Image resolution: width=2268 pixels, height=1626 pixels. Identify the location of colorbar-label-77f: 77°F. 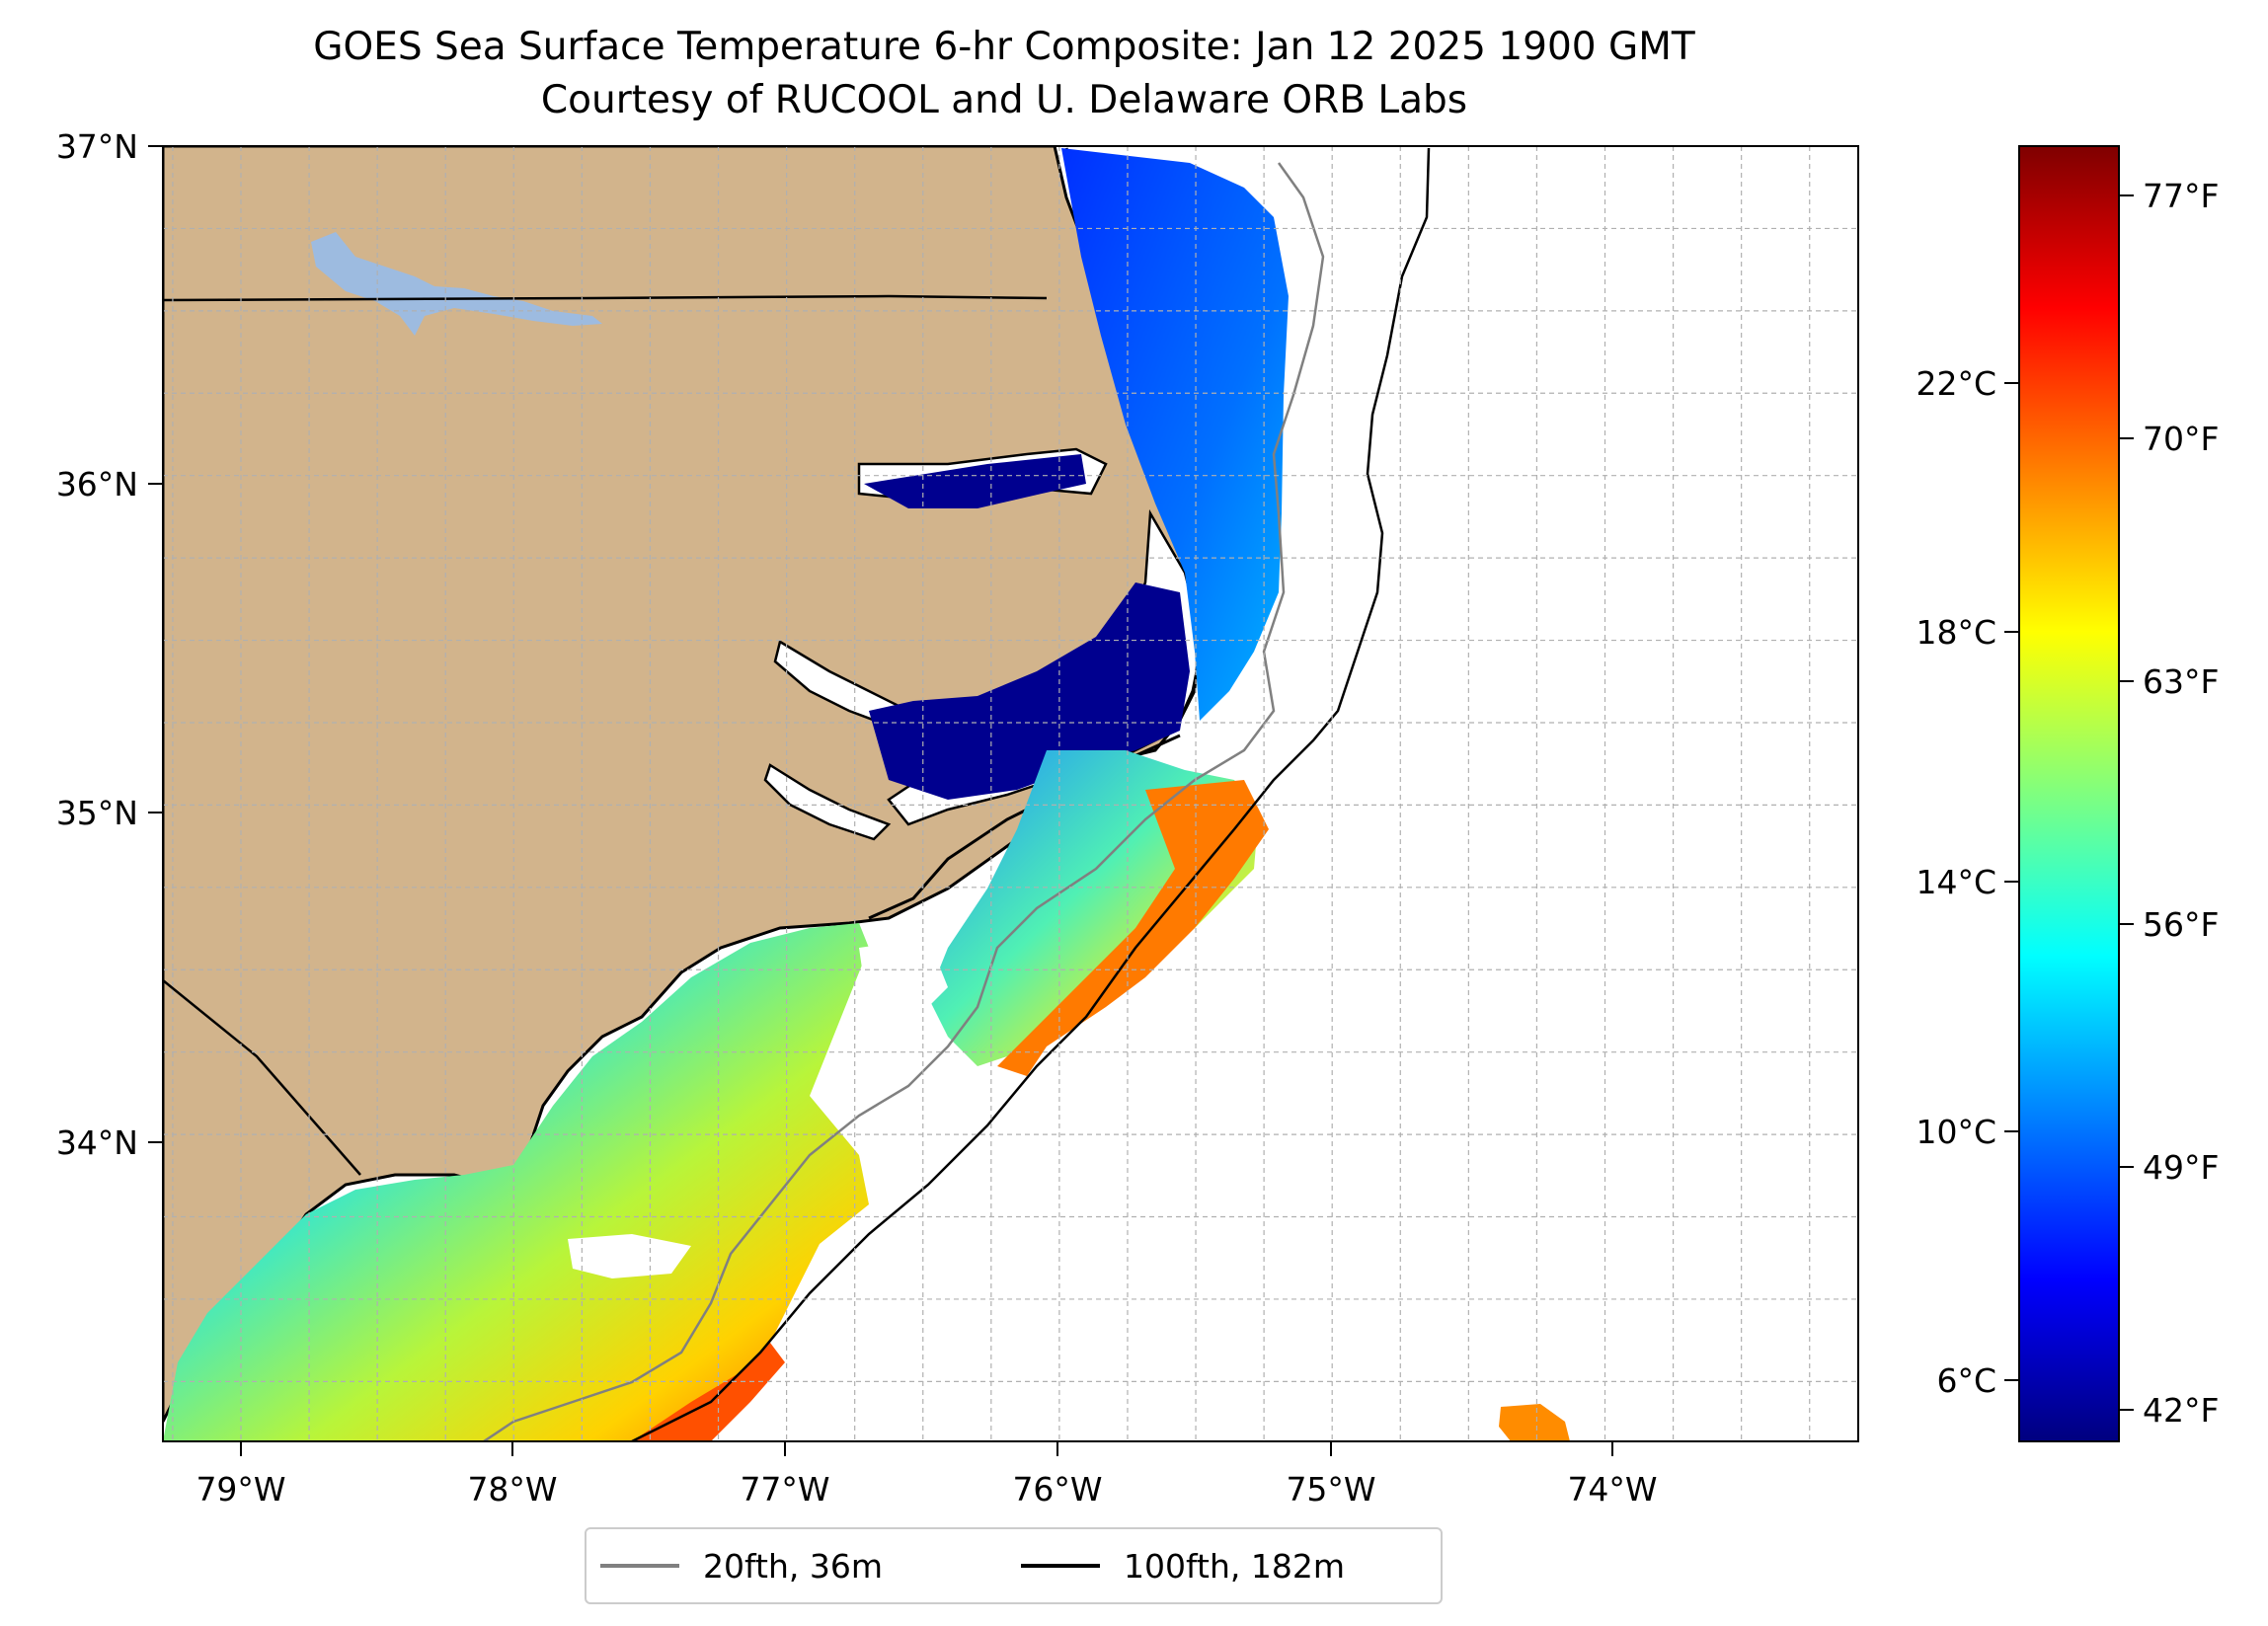
(2181, 196).